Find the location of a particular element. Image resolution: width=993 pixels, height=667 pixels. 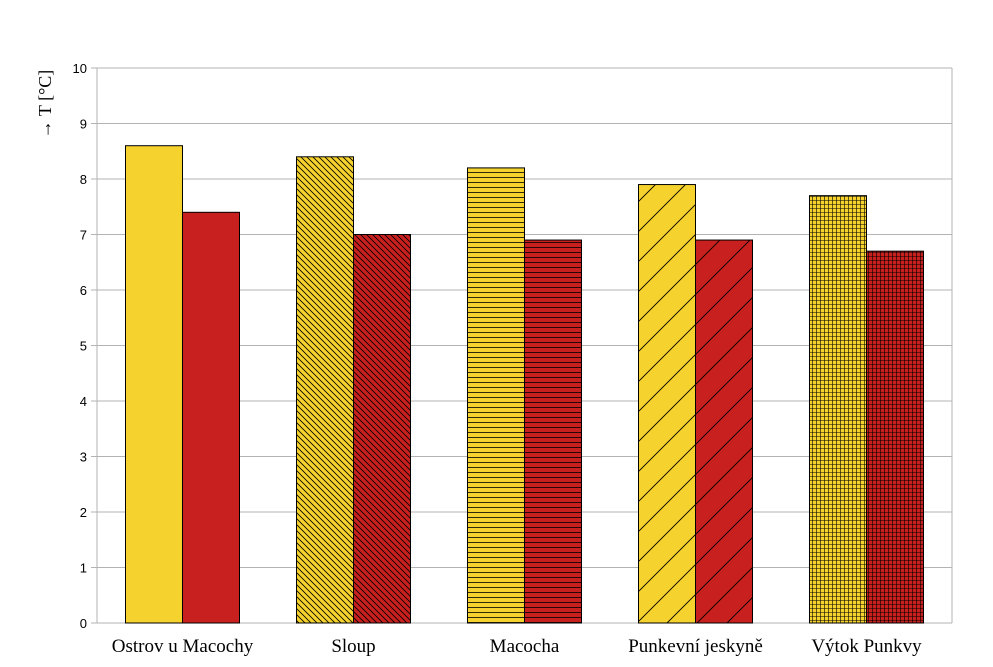

x-category-label: Punkevní jeskyně is located at coordinates (695, 646).